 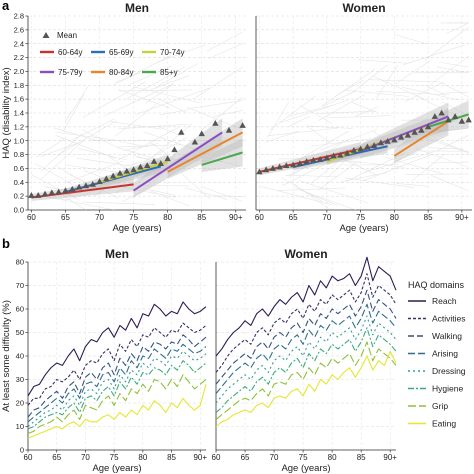 What do you see at coordinates (436, 285) in the screenshot?
I see `legend-title: HAQ domains` at bounding box center [436, 285].